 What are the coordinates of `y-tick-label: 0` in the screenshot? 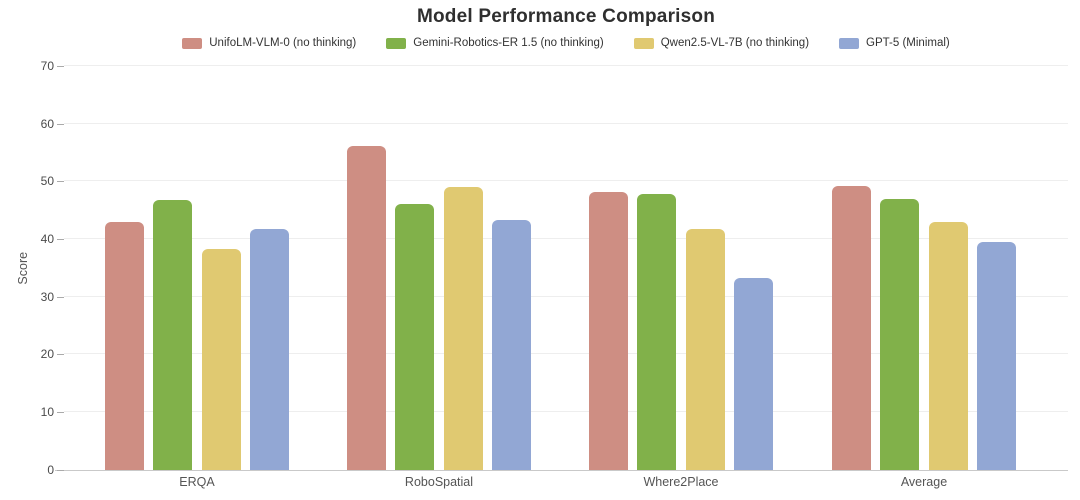 It's located at (50, 469).